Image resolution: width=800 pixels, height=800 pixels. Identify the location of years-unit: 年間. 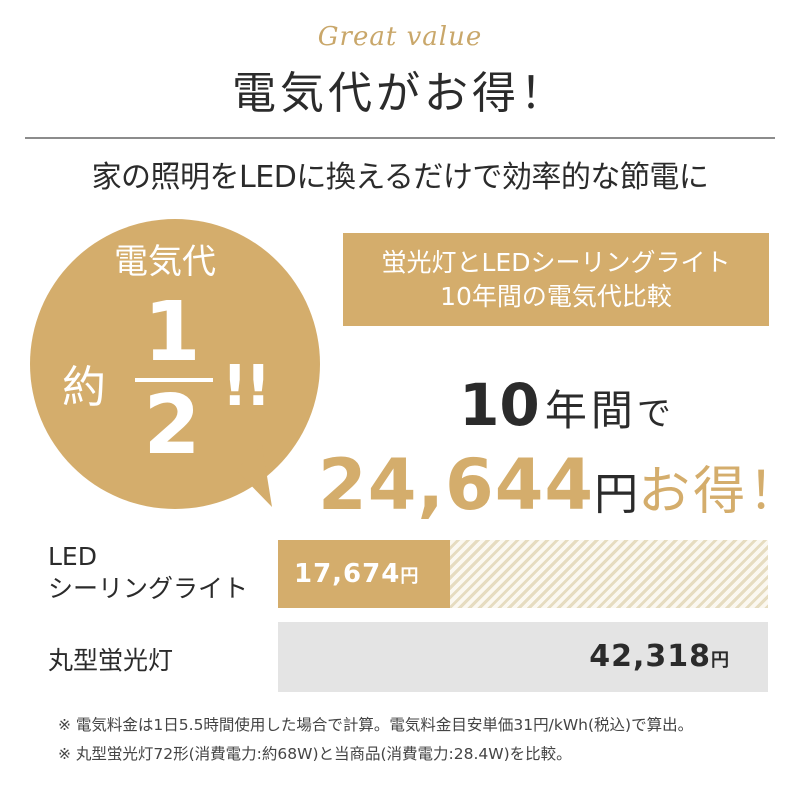
(590, 410).